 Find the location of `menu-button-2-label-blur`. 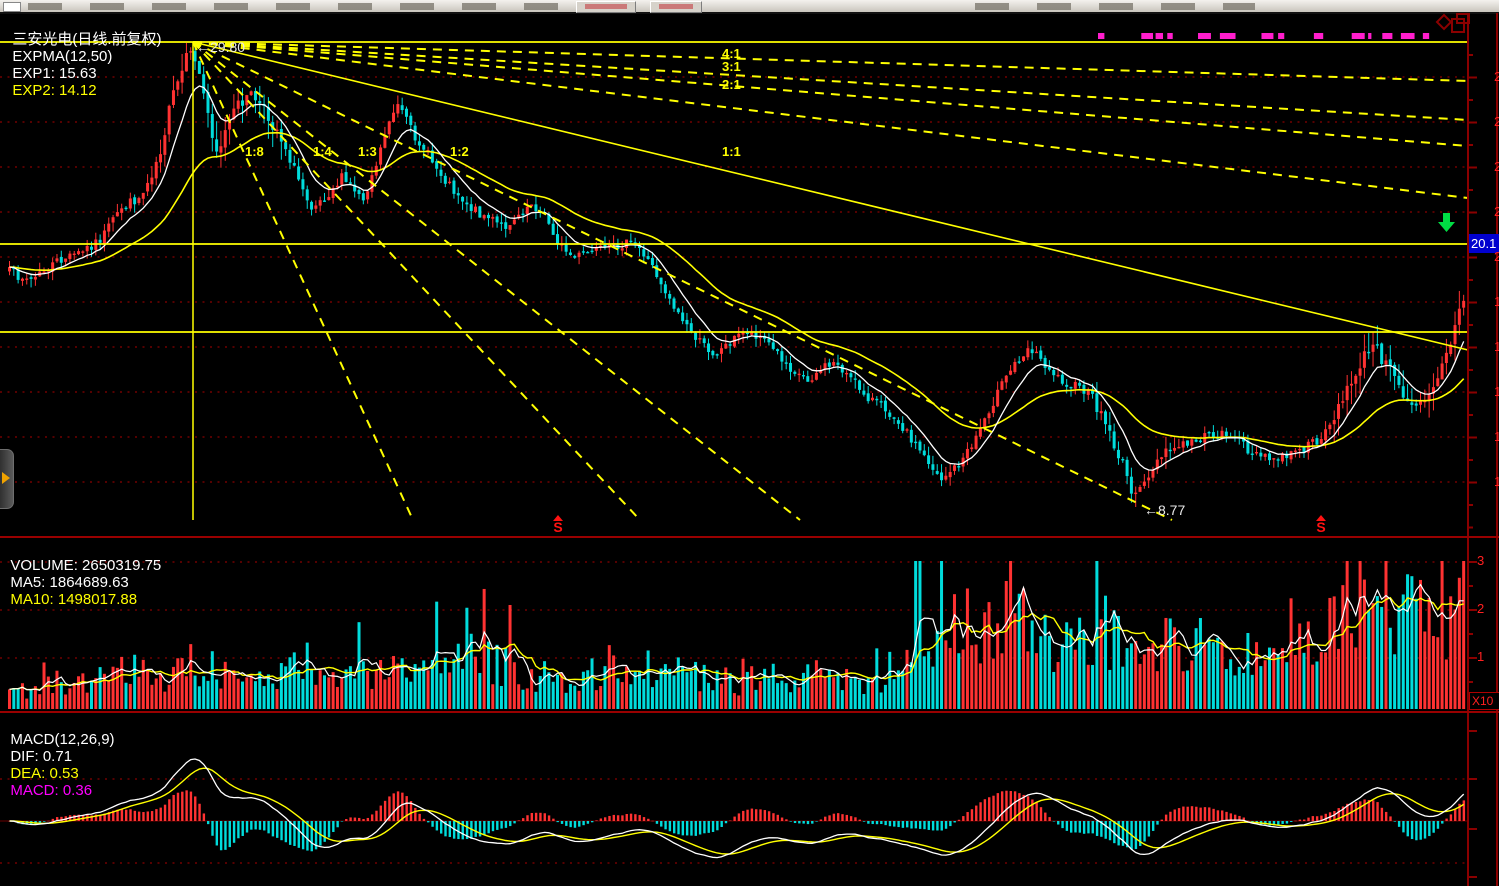

menu-button-2-label-blur is located at coordinates (676, 6).